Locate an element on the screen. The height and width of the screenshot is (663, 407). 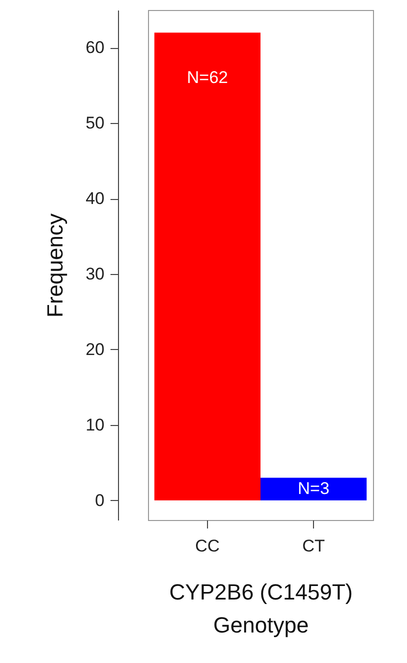
y-tick-label: 30 is located at coordinates (95, 274).